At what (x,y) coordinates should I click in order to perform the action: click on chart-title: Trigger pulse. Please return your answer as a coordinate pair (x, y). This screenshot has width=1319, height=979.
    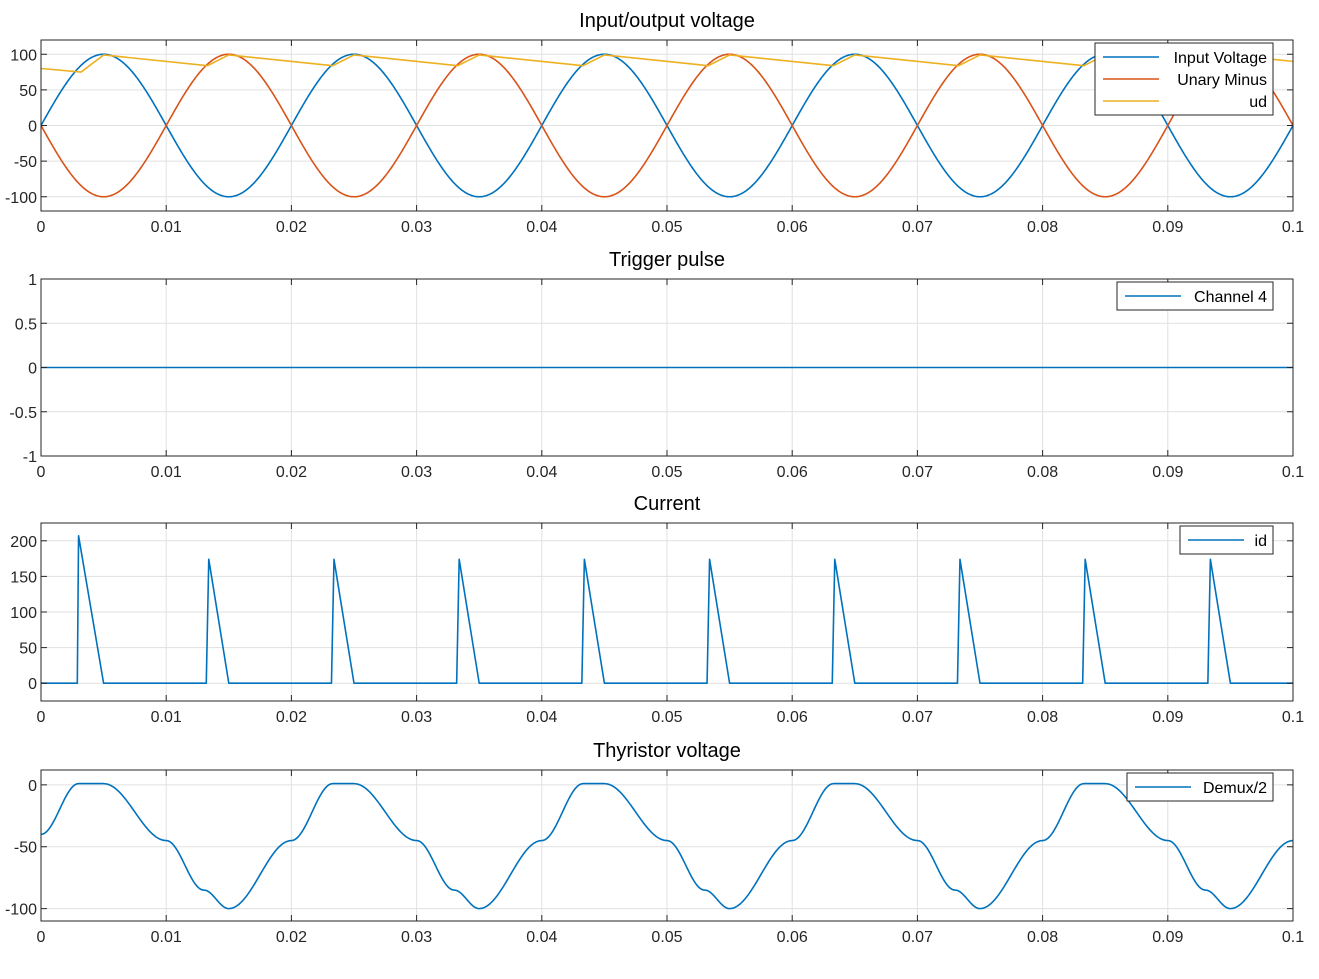
    Looking at the image, I should click on (667, 260).